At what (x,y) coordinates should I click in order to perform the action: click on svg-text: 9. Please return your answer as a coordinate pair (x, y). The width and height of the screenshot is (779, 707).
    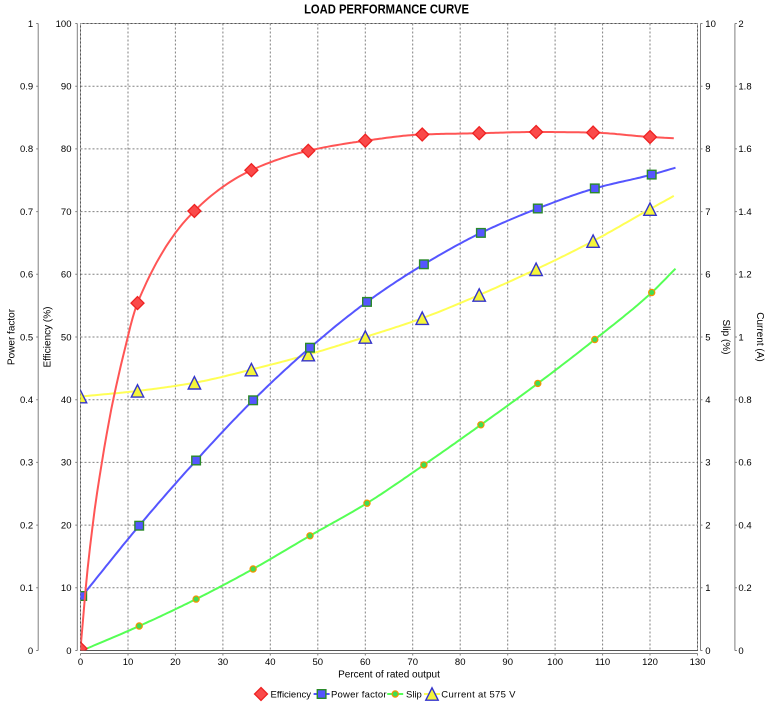
    Looking at the image, I should click on (707, 87).